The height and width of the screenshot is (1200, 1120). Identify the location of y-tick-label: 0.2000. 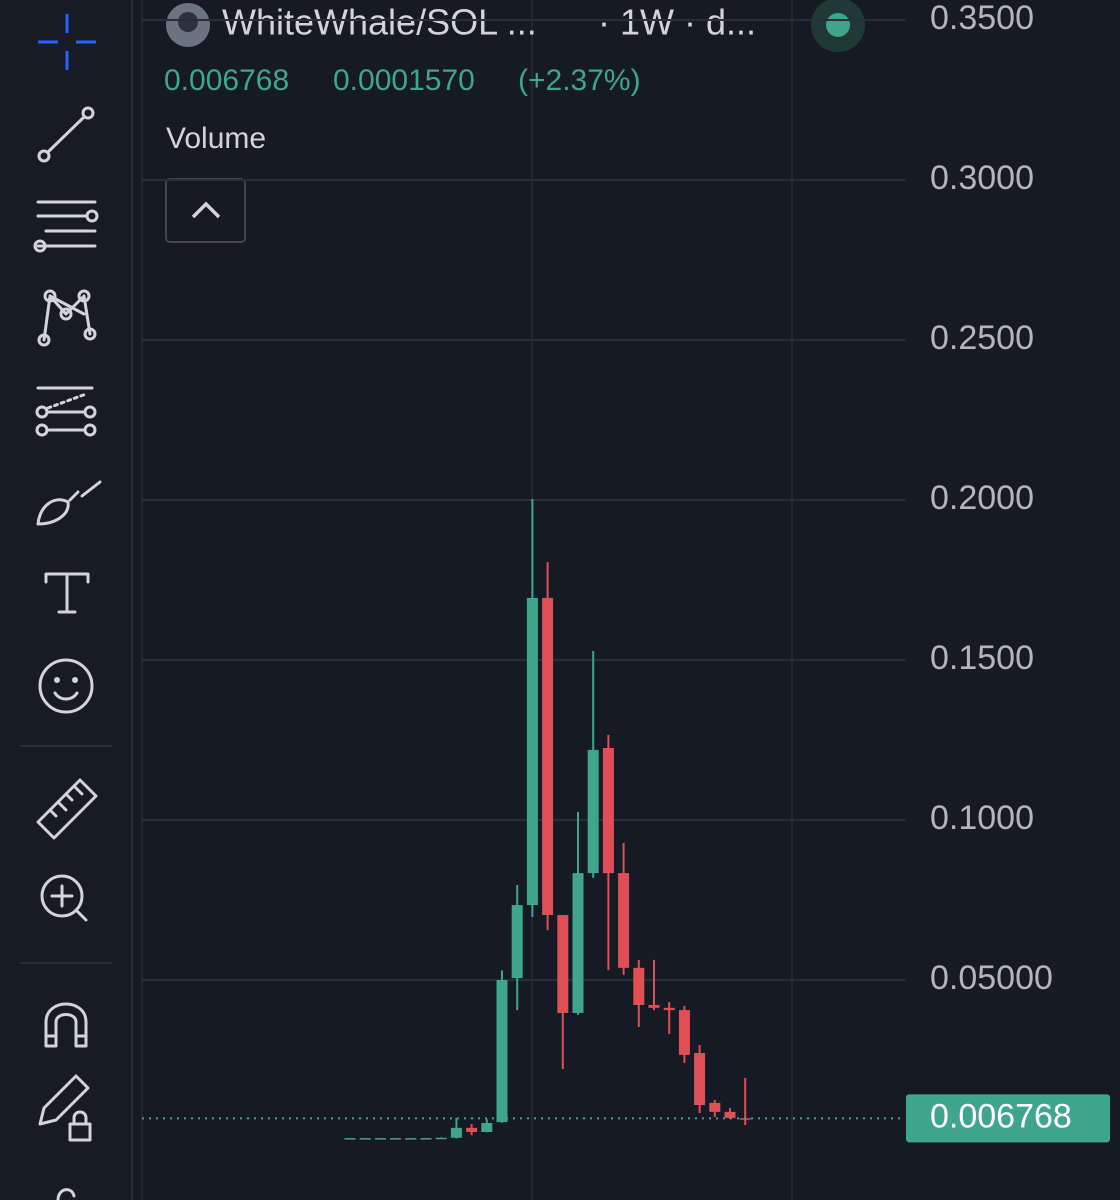
(982, 498).